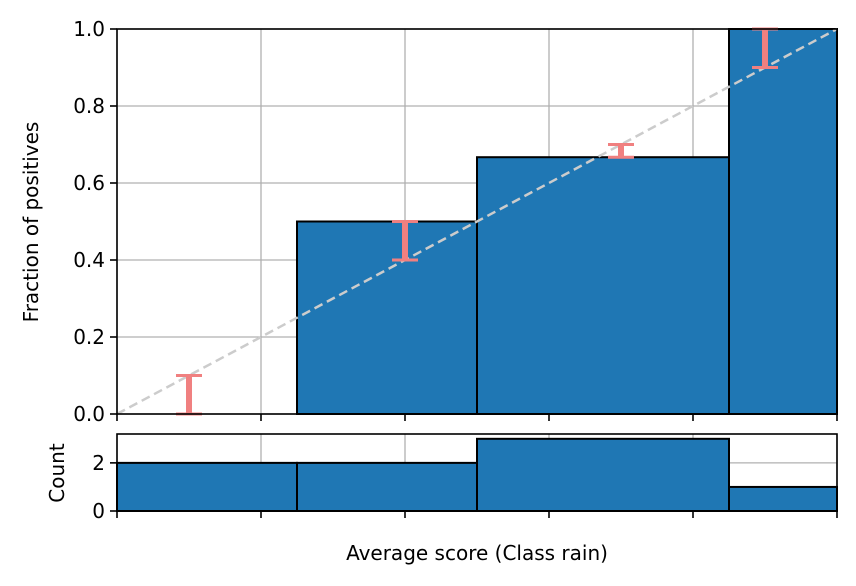 This screenshot has height=586, width=856. I want to click on count-axes-frame, so click(477, 472).